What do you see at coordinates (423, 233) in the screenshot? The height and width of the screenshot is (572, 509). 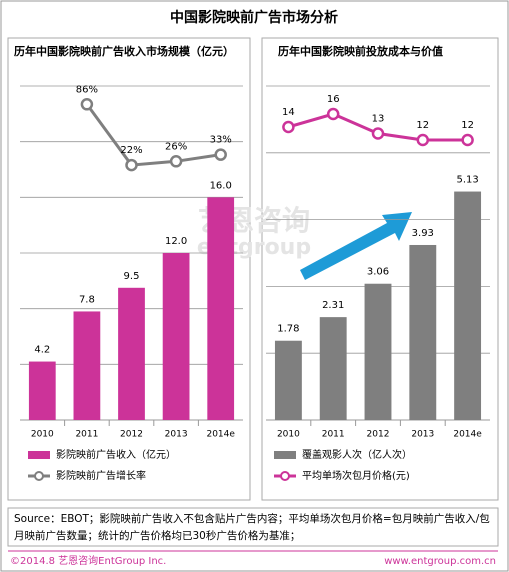 I see `data-label: 3.93` at bounding box center [423, 233].